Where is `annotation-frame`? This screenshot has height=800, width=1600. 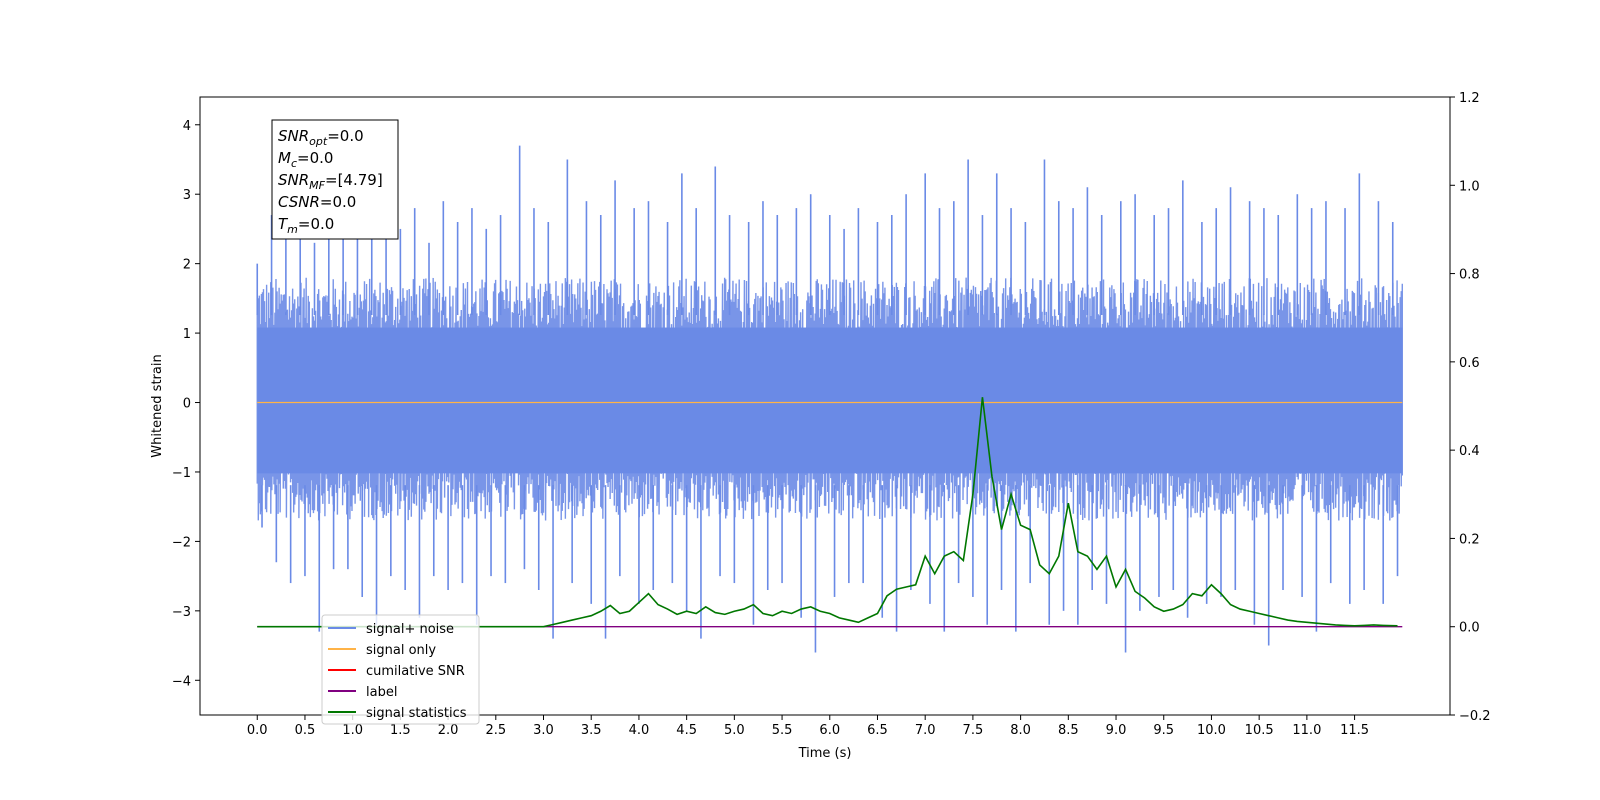
annotation-frame is located at coordinates (335, 179).